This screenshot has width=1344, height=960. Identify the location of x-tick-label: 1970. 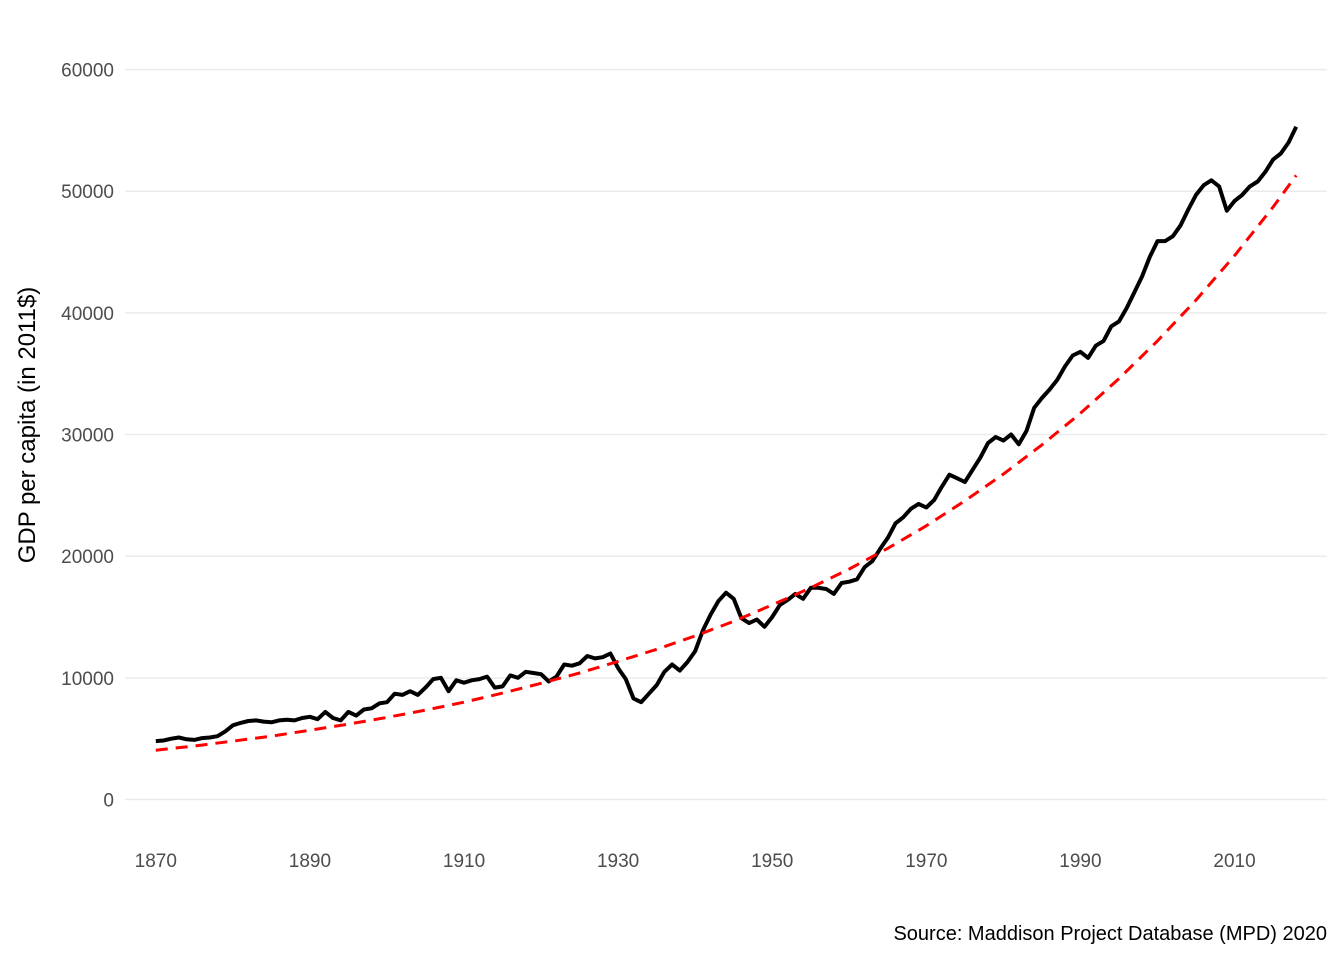
(926, 861).